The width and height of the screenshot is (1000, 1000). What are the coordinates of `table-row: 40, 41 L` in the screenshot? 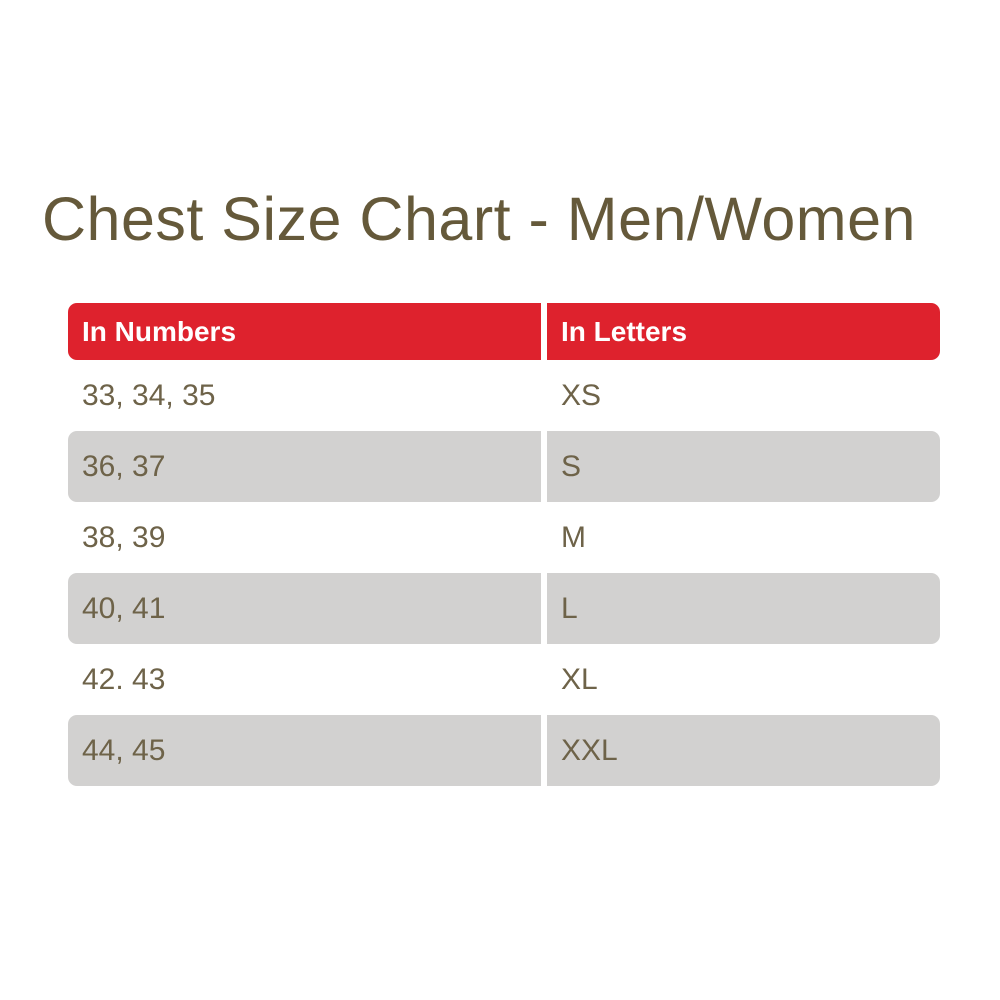 It's located at (504, 608).